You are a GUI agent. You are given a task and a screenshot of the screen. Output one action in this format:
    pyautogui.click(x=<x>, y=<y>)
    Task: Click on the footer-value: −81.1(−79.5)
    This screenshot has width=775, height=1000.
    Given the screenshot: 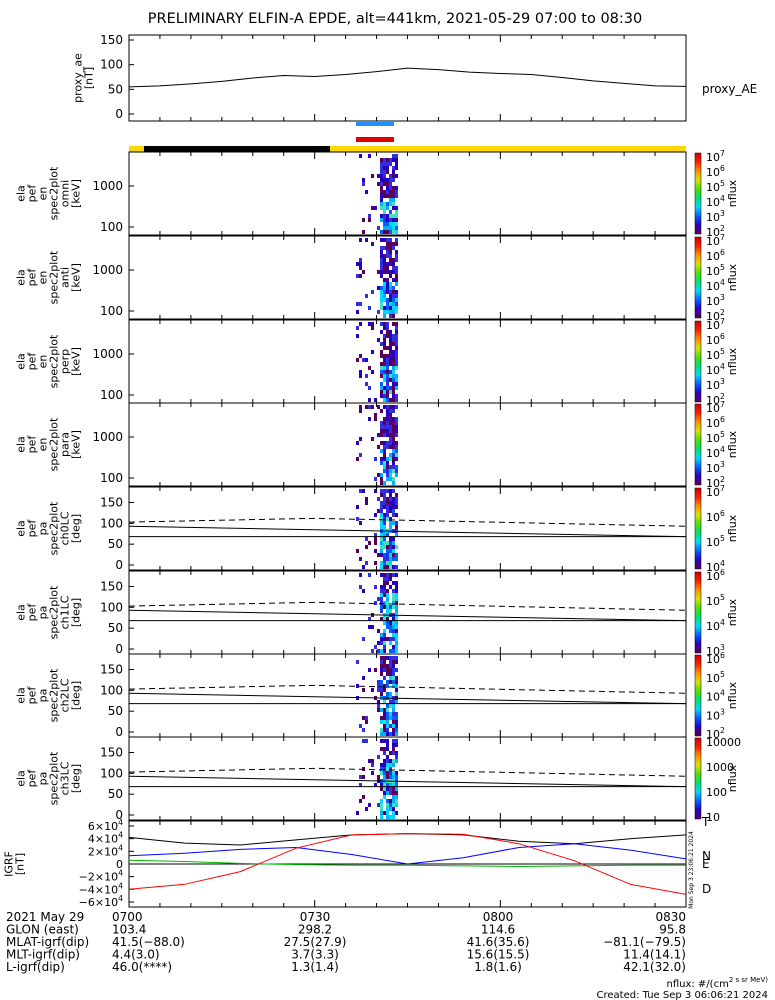 What is the action you would take?
    pyautogui.click(x=644, y=942)
    